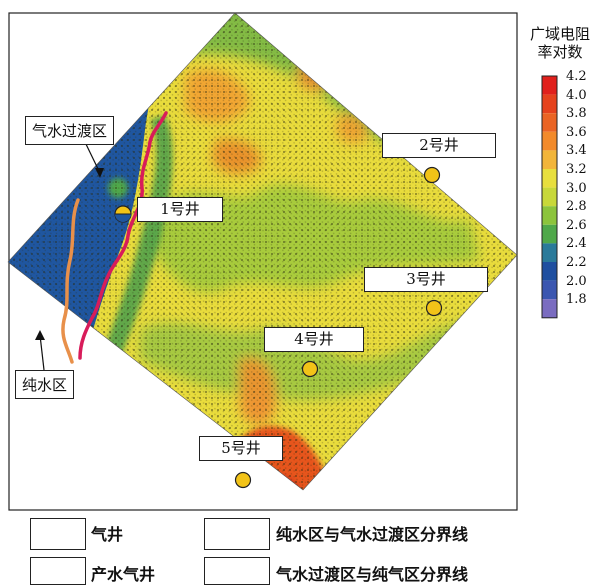 The image size is (604, 585). What do you see at coordinates (314, 339) in the screenshot?
I see `well-4-label: 4号井` at bounding box center [314, 339].